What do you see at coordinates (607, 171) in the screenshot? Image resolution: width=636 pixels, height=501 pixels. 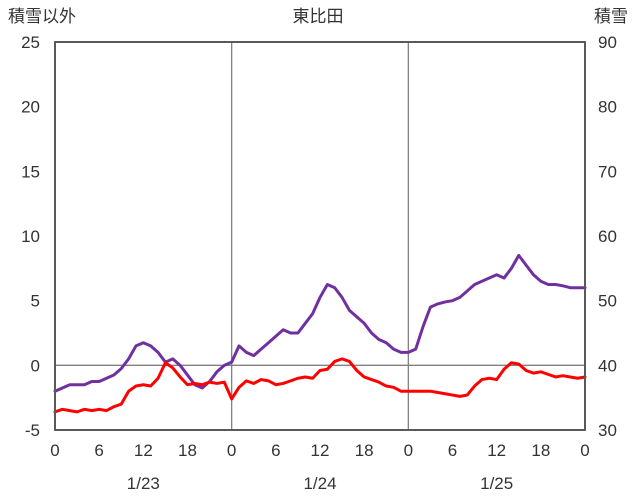 I see `right-tick-label: 70` at bounding box center [607, 171].